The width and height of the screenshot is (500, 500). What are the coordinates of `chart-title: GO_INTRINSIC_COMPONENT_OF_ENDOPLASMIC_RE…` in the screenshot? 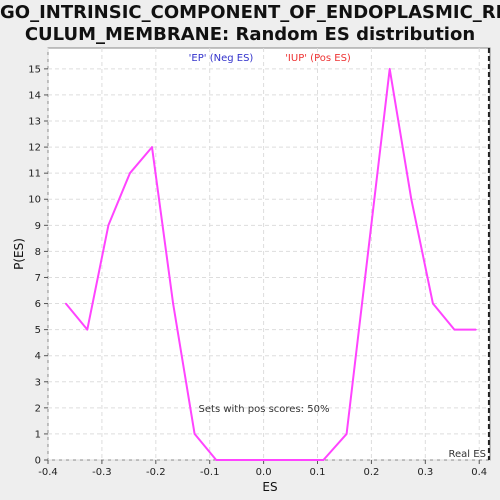 It's located at (250, 24).